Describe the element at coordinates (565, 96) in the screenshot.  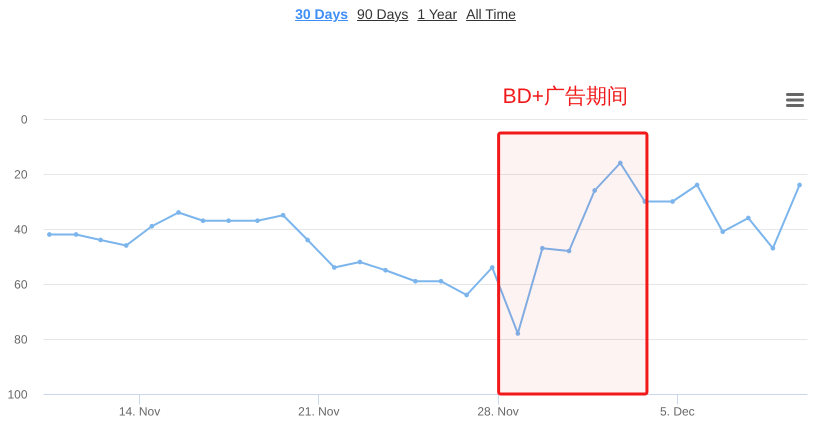
I see `band-label: BD+广告期间` at that location.